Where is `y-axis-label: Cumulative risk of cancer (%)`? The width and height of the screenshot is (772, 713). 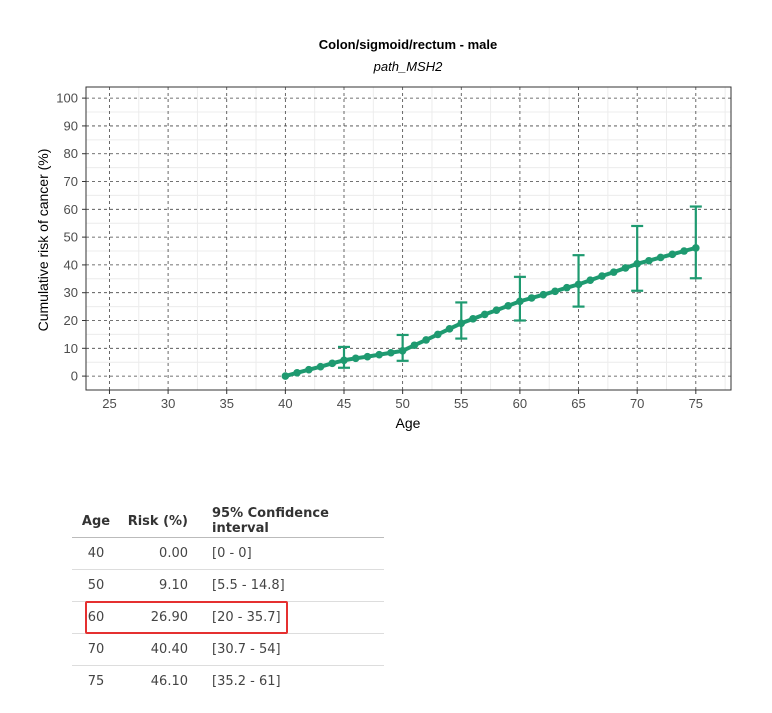
y-axis-label: Cumulative risk of cancer (%) is located at coordinates (43, 240).